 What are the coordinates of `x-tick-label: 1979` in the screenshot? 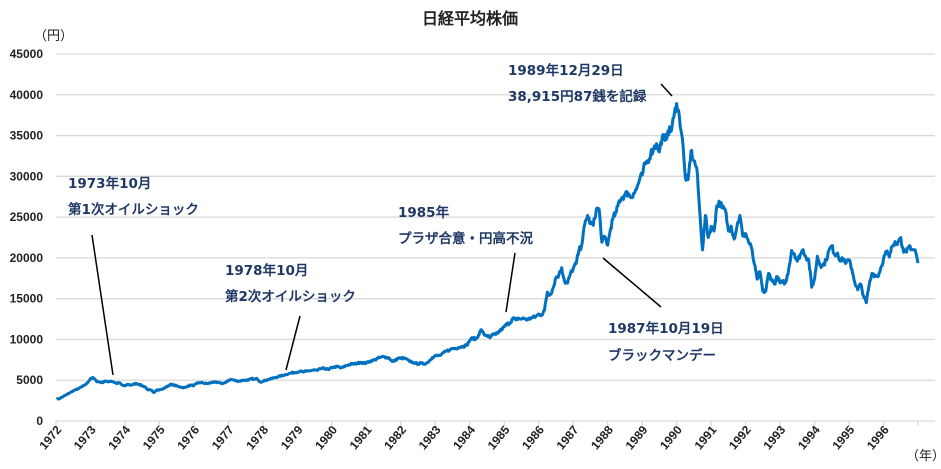 It's located at (292, 438).